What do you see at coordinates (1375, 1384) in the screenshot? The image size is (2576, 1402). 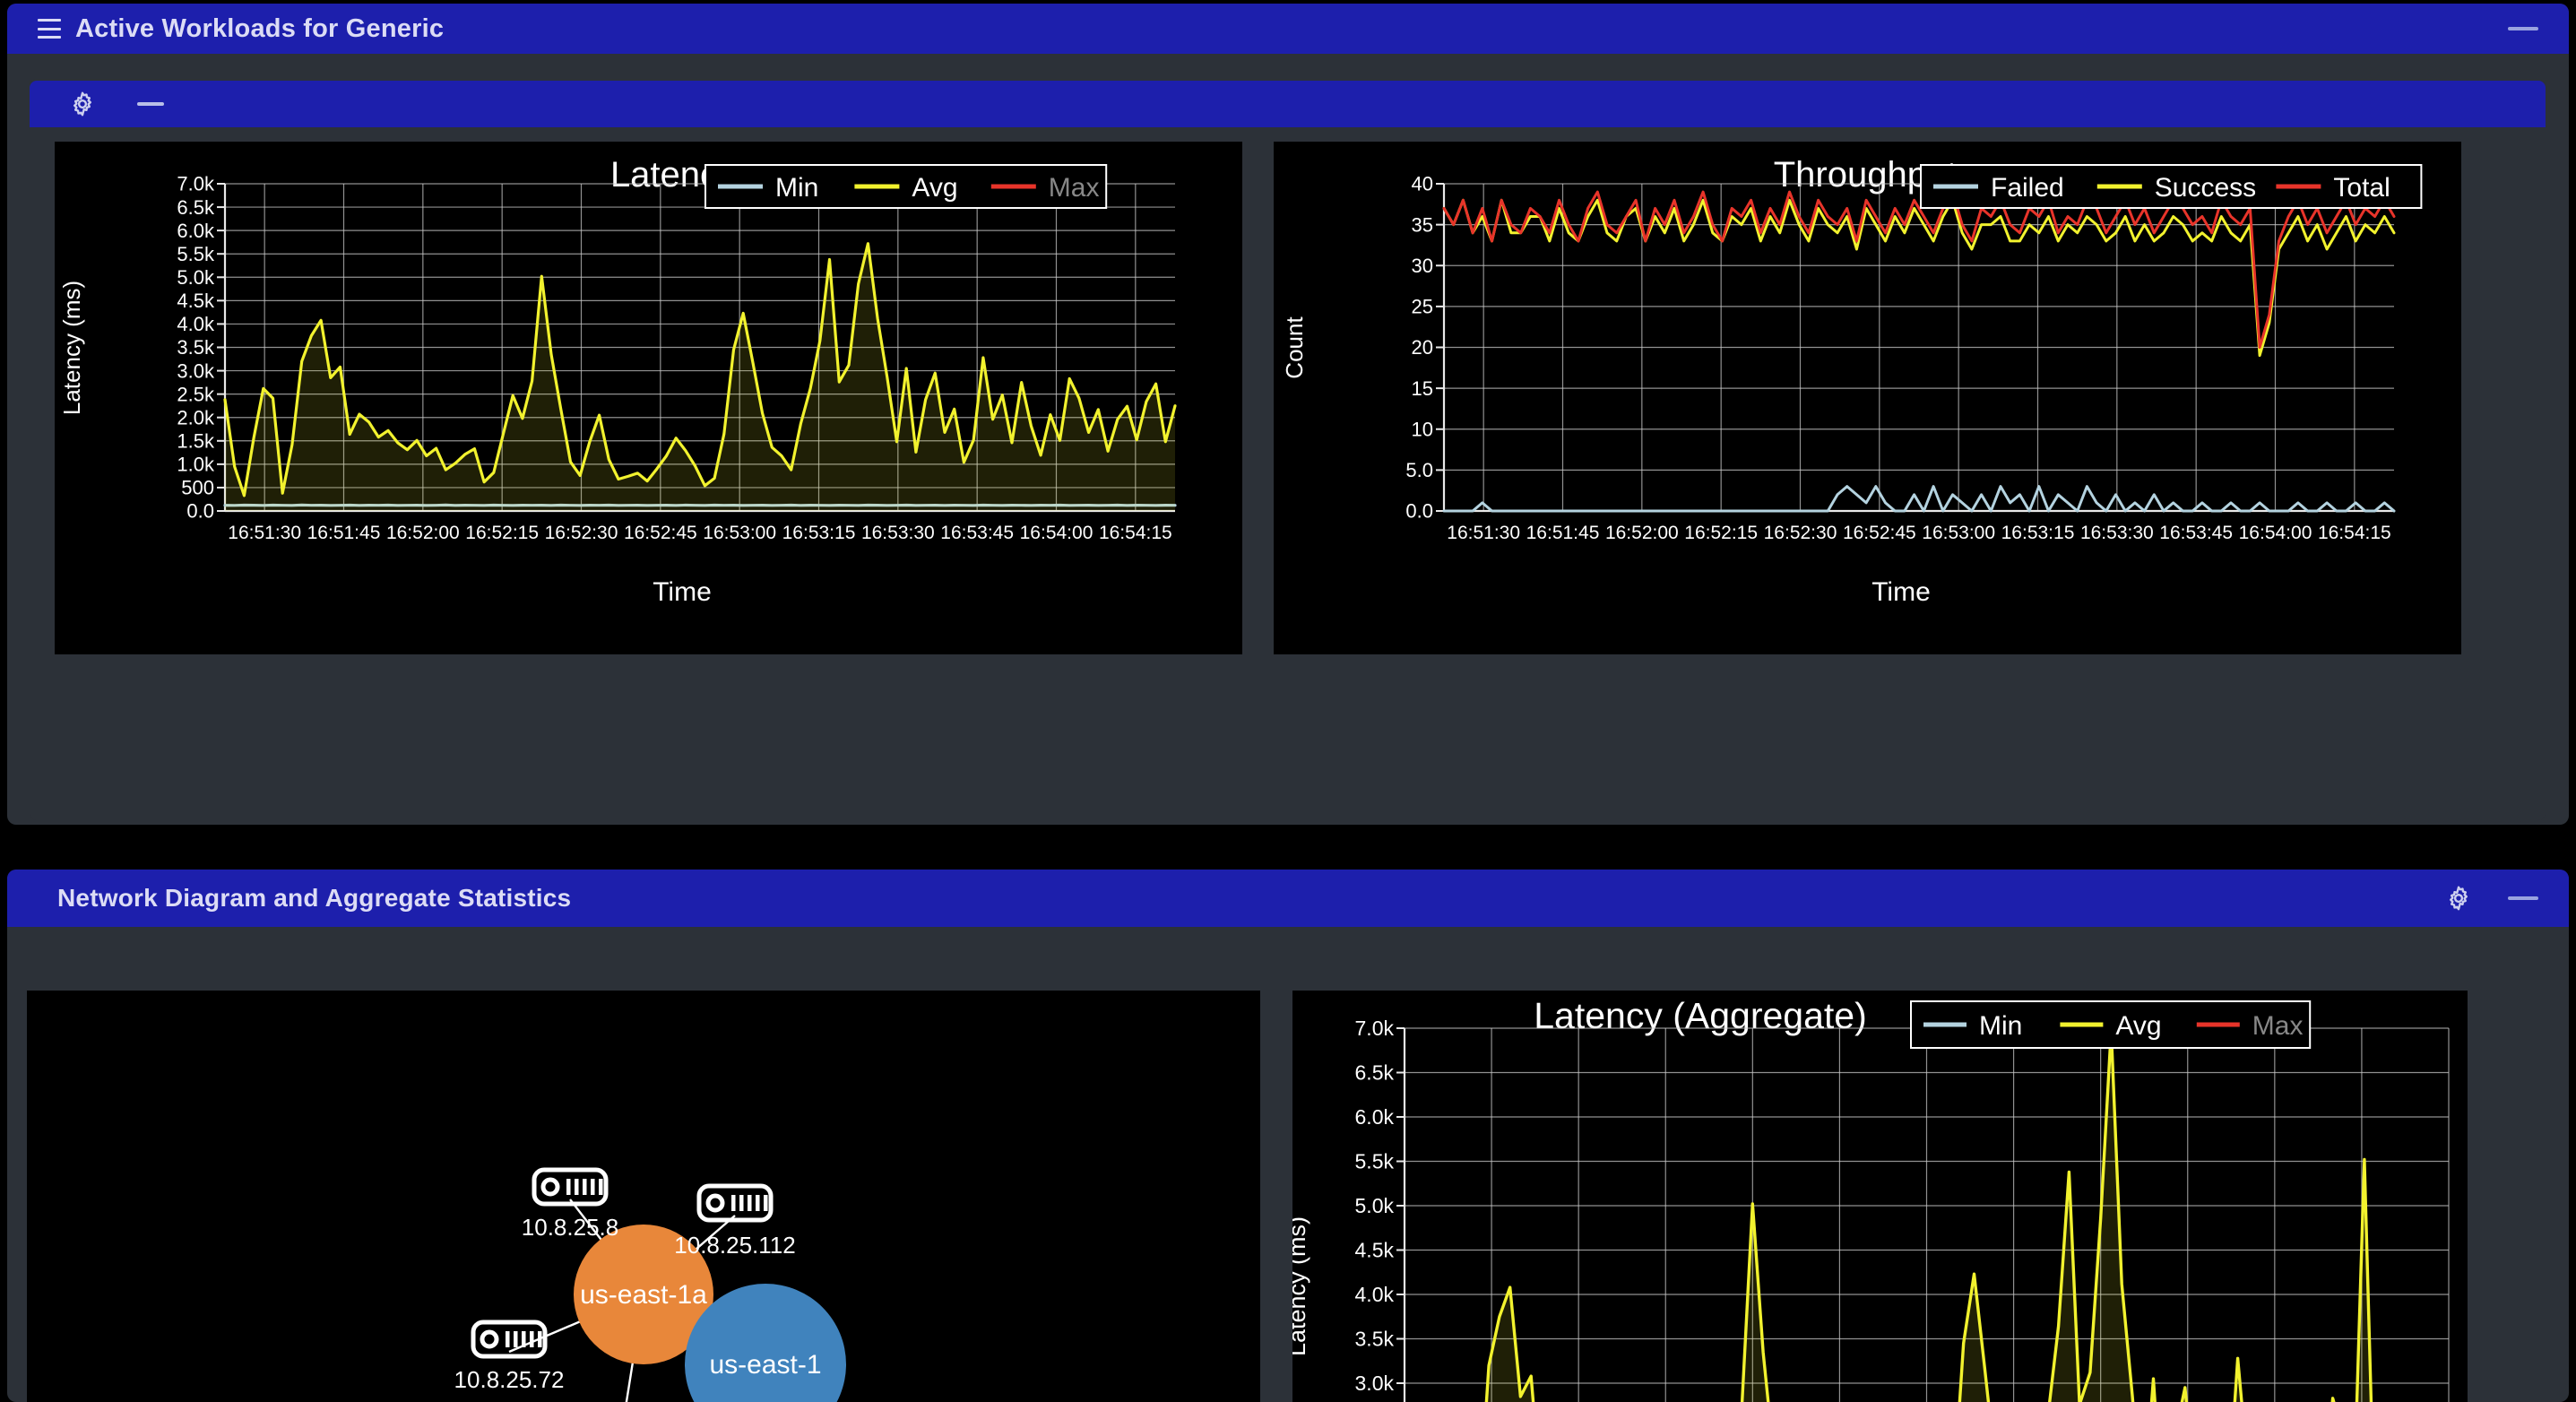 I see `y-tick-label: 3.0k` at bounding box center [1375, 1384].